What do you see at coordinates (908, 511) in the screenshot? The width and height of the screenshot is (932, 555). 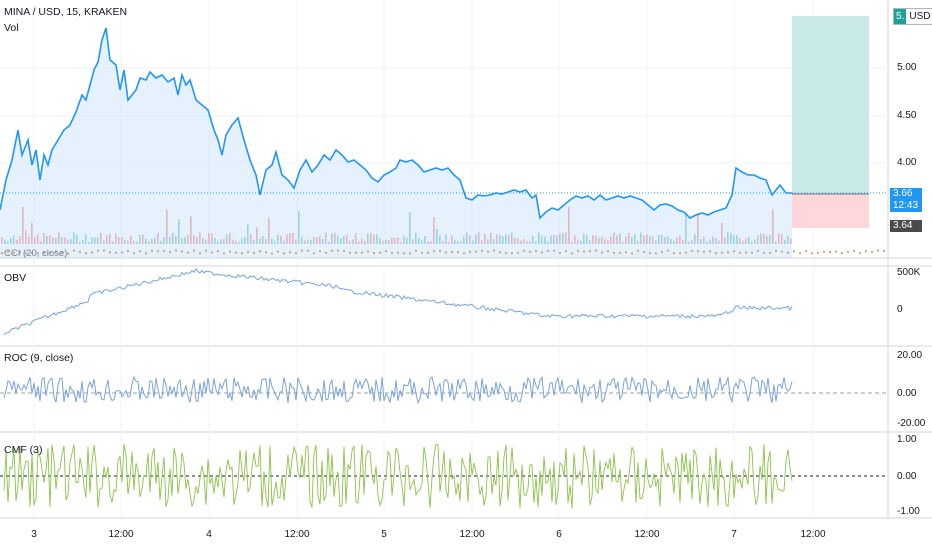 I see `cmf-tick: -1.00` at bounding box center [908, 511].